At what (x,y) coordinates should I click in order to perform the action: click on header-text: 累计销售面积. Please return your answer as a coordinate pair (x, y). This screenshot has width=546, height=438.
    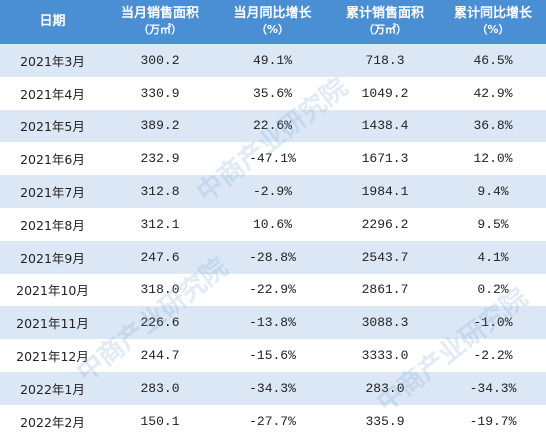
    Looking at the image, I should click on (384, 13).